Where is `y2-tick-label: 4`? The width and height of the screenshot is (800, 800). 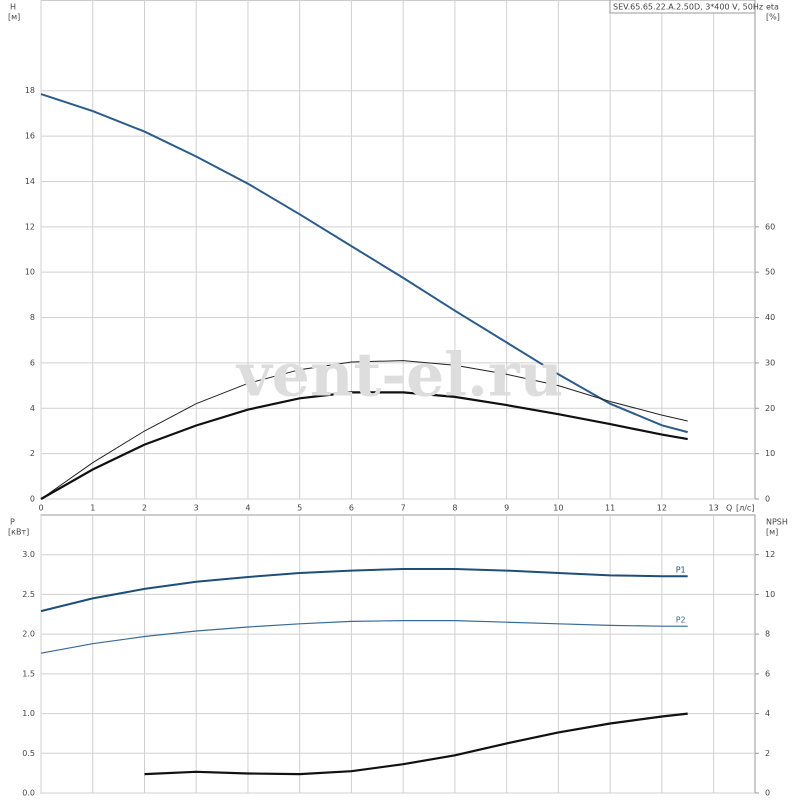
y2-tick-label: 4 is located at coordinates (767, 713).